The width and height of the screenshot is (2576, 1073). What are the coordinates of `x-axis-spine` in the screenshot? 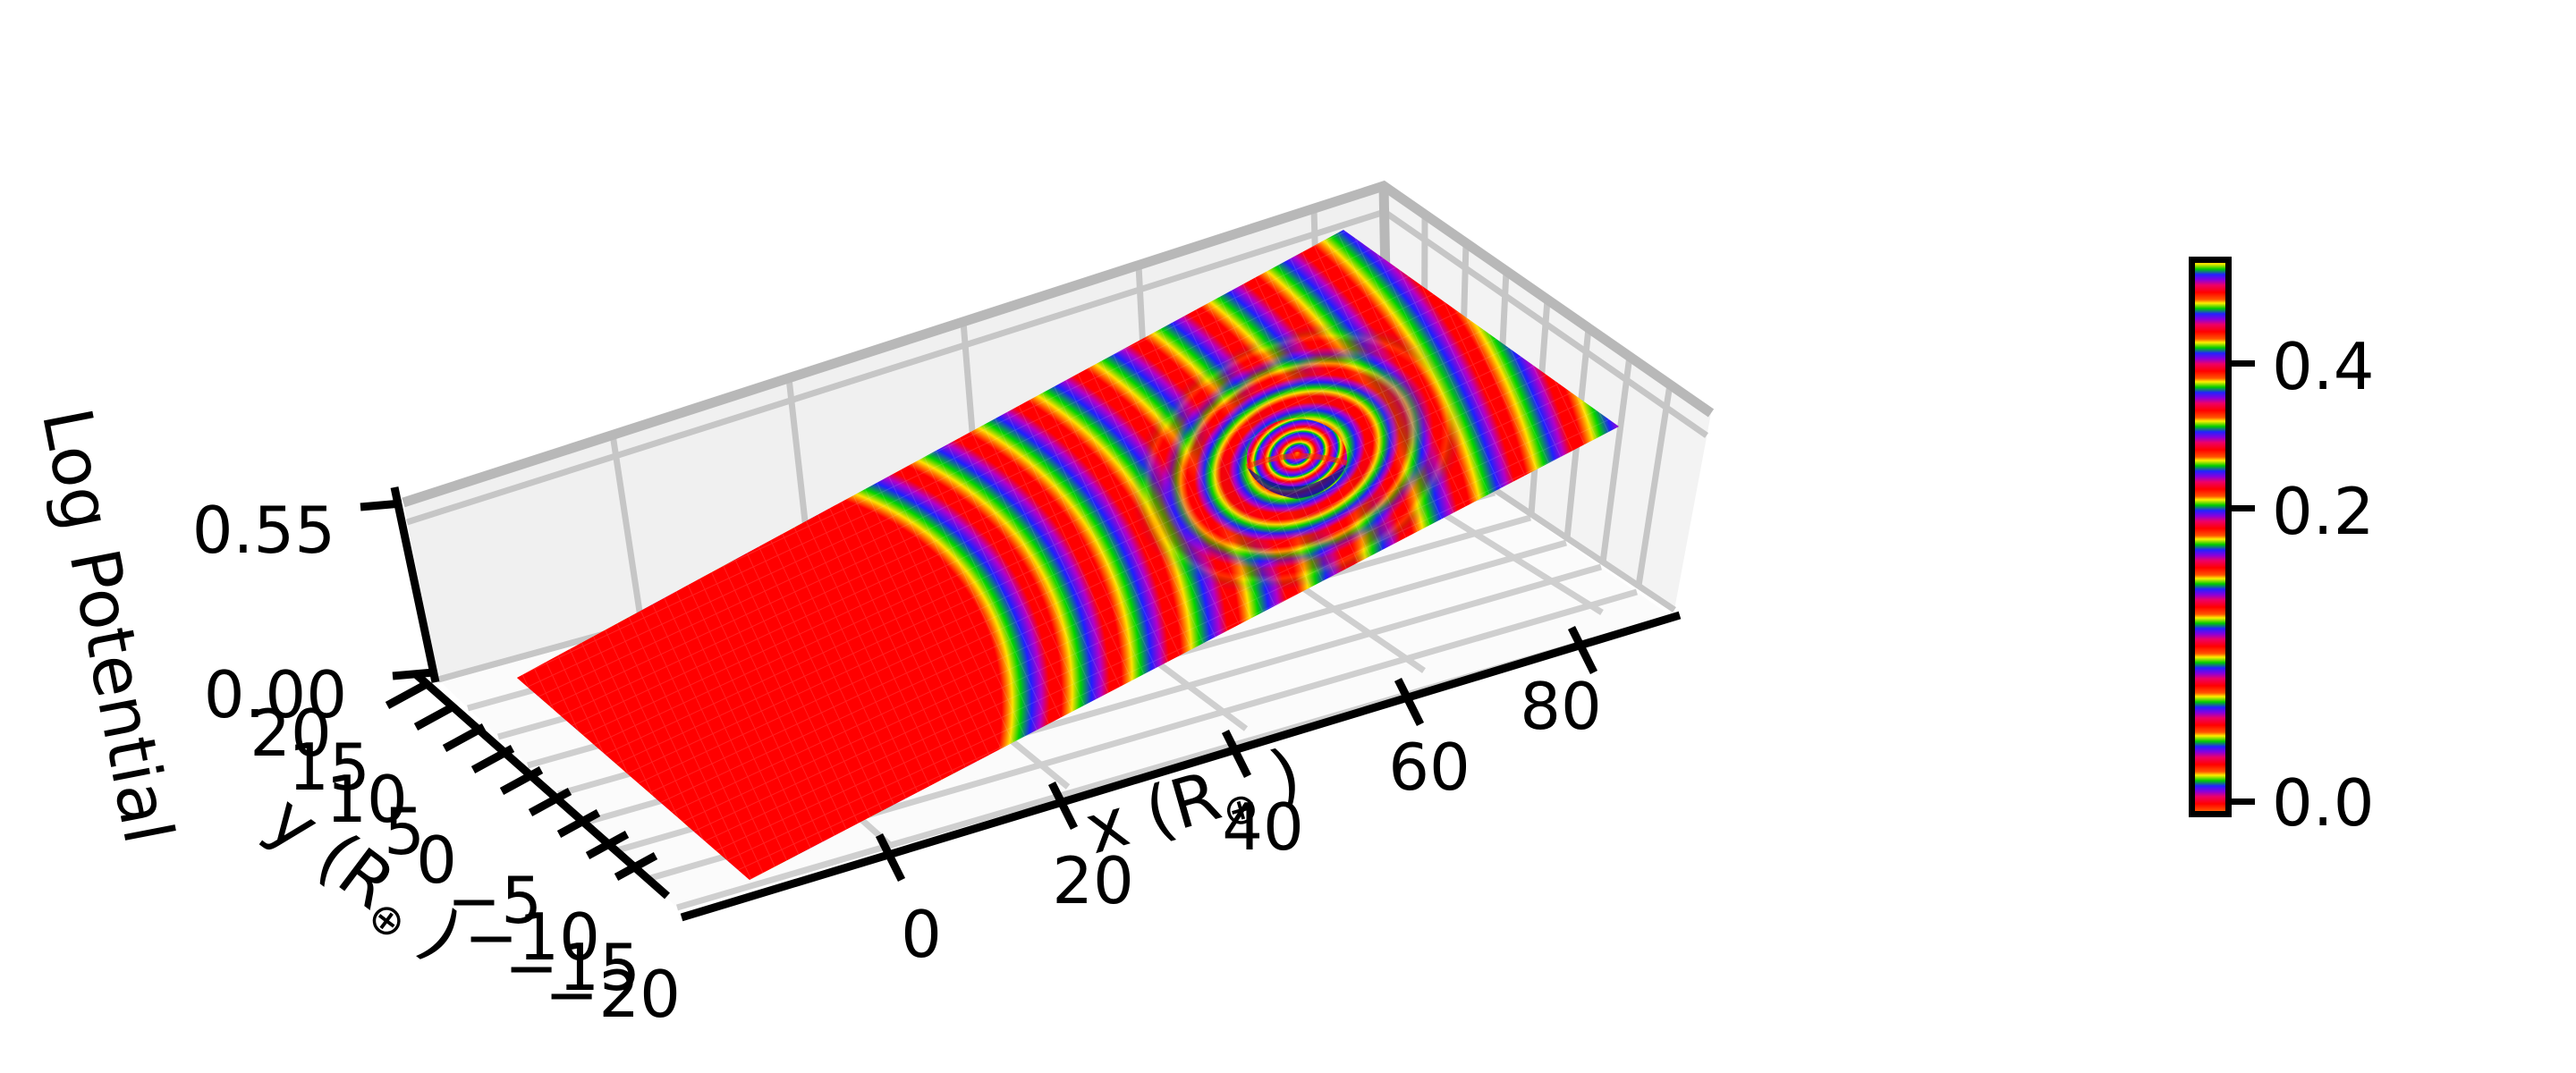 It's located at (1181, 766).